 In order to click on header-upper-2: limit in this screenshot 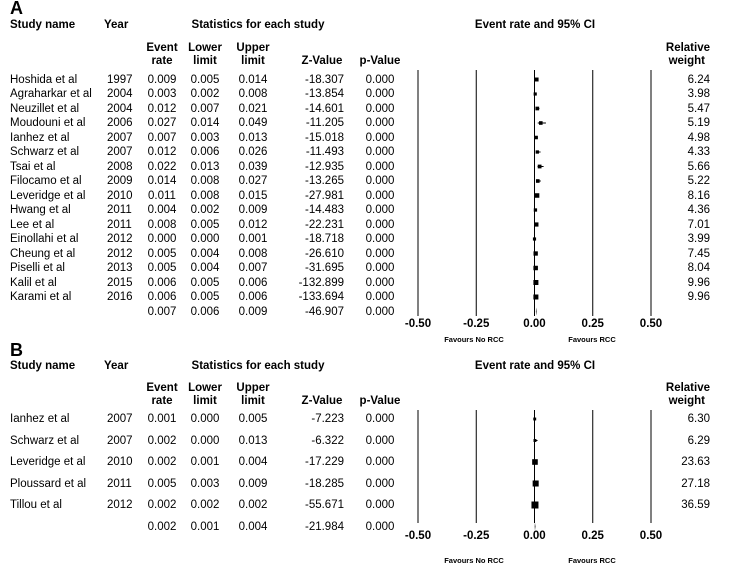, I will do `click(253, 61)`.